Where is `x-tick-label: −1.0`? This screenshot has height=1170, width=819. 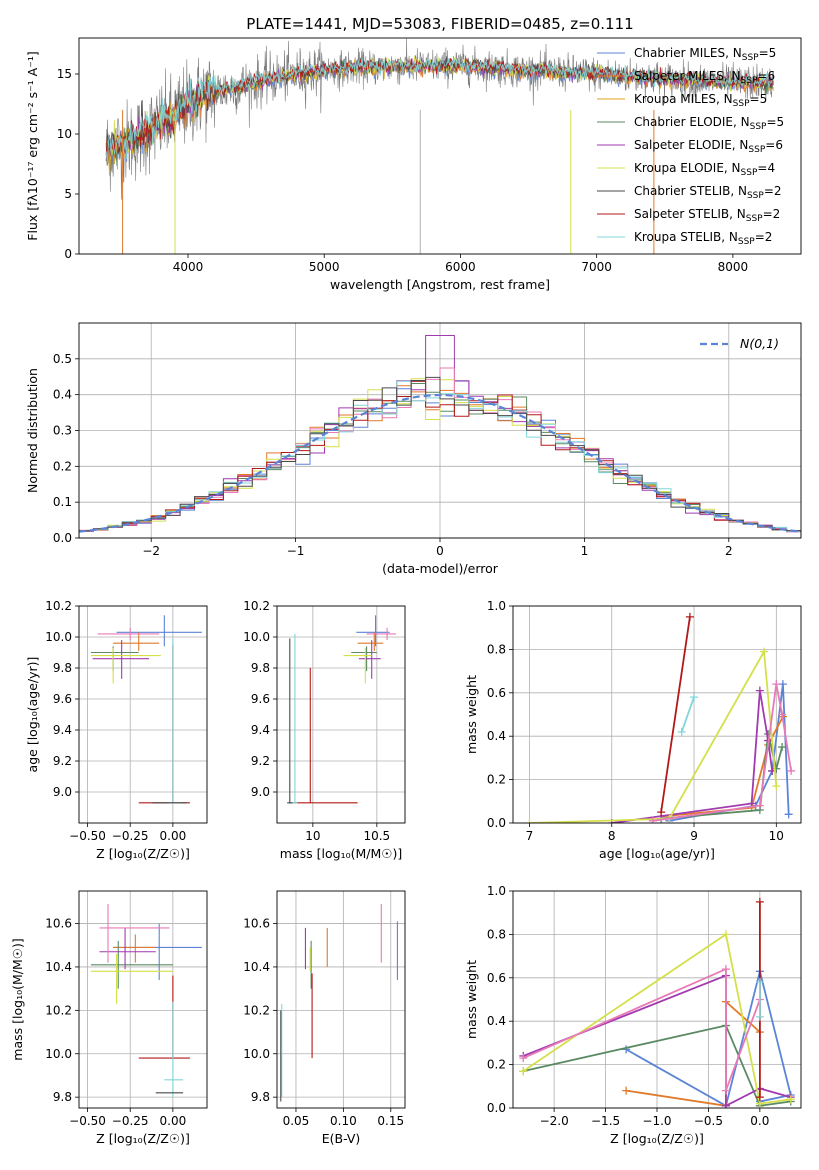
x-tick-label: −1.0 is located at coordinates (656, 1121).